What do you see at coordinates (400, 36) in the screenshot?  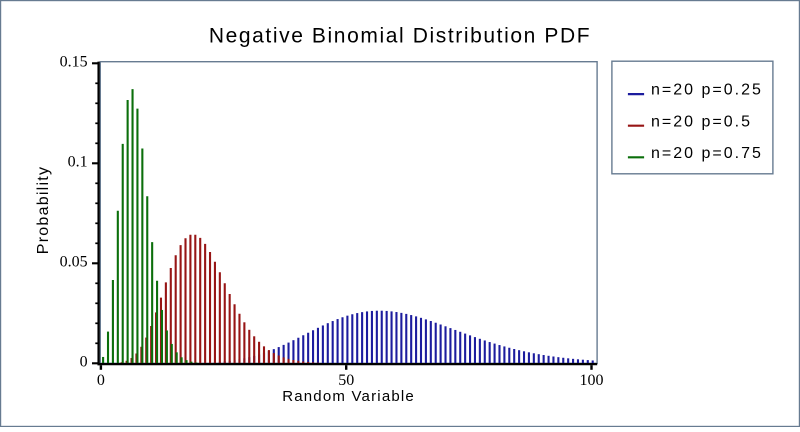 I see `svg-text:Negative Binomial Distribution: Negative Binomial Distribution PDF` at bounding box center [400, 36].